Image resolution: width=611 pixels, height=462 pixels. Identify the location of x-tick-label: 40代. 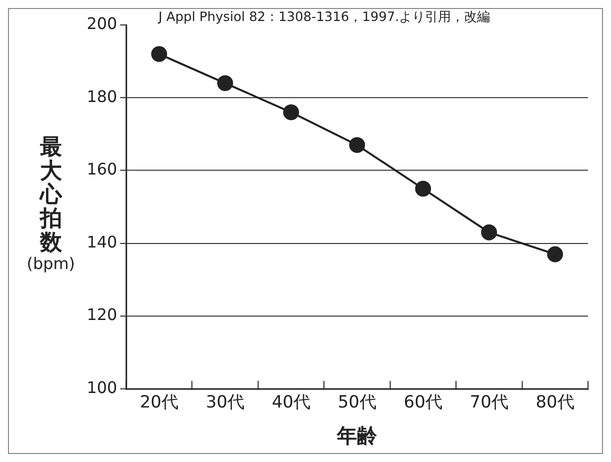
(291, 401).